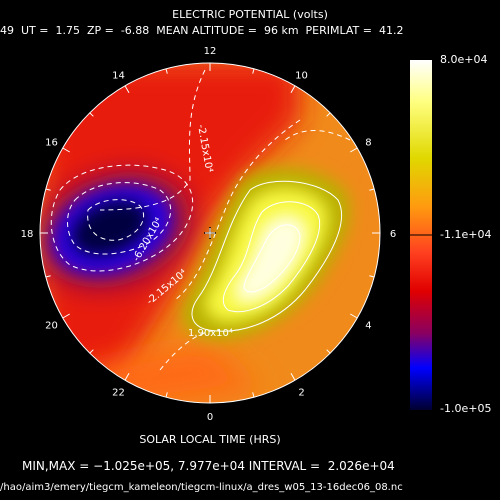  What do you see at coordinates (118, 392) in the screenshot?
I see `hour-label: 22` at bounding box center [118, 392].